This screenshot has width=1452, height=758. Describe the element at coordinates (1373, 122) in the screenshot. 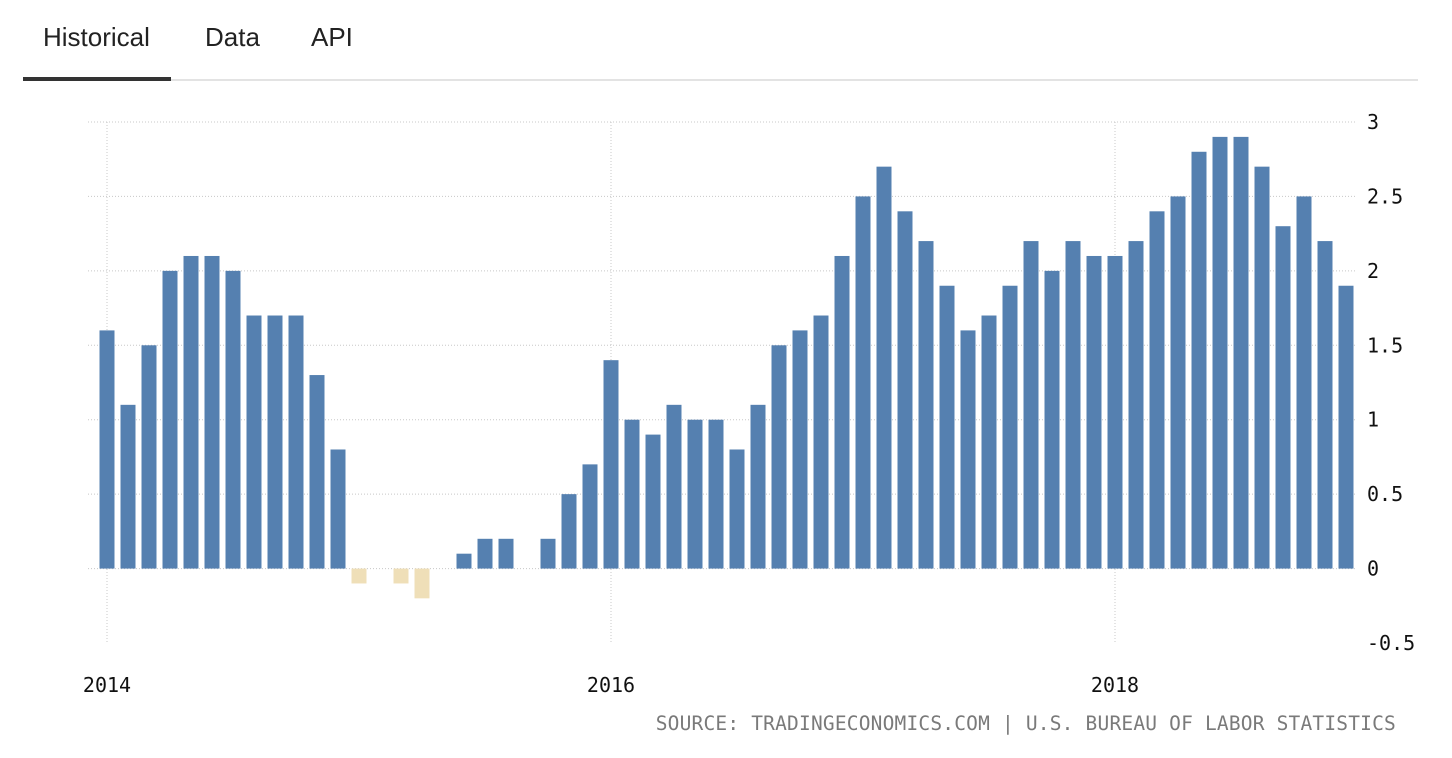

I see `y-tick-label: 3` at that location.